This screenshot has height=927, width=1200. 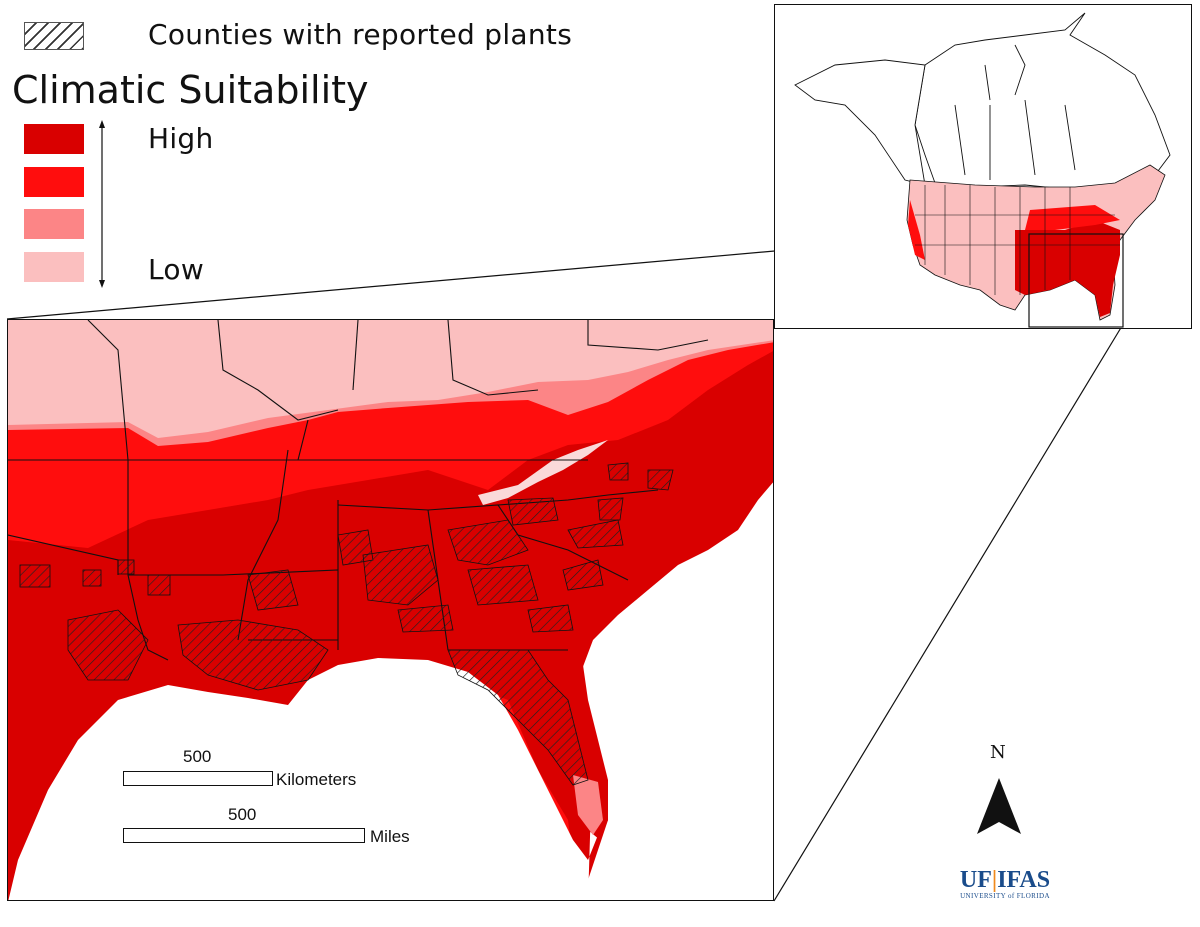 What do you see at coordinates (190, 90) in the screenshot?
I see `legend-title: Climatic Suitability` at bounding box center [190, 90].